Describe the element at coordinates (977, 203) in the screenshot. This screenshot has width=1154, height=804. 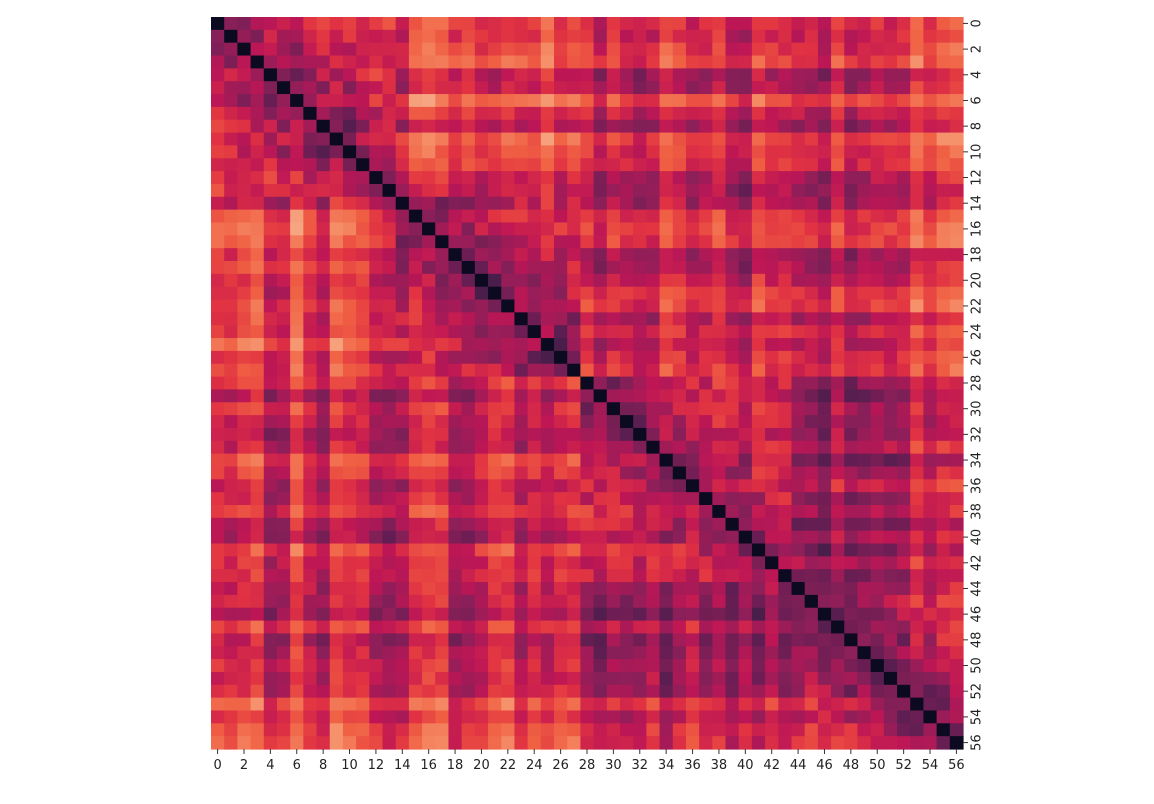
I see `y-tick-label: 14` at that location.